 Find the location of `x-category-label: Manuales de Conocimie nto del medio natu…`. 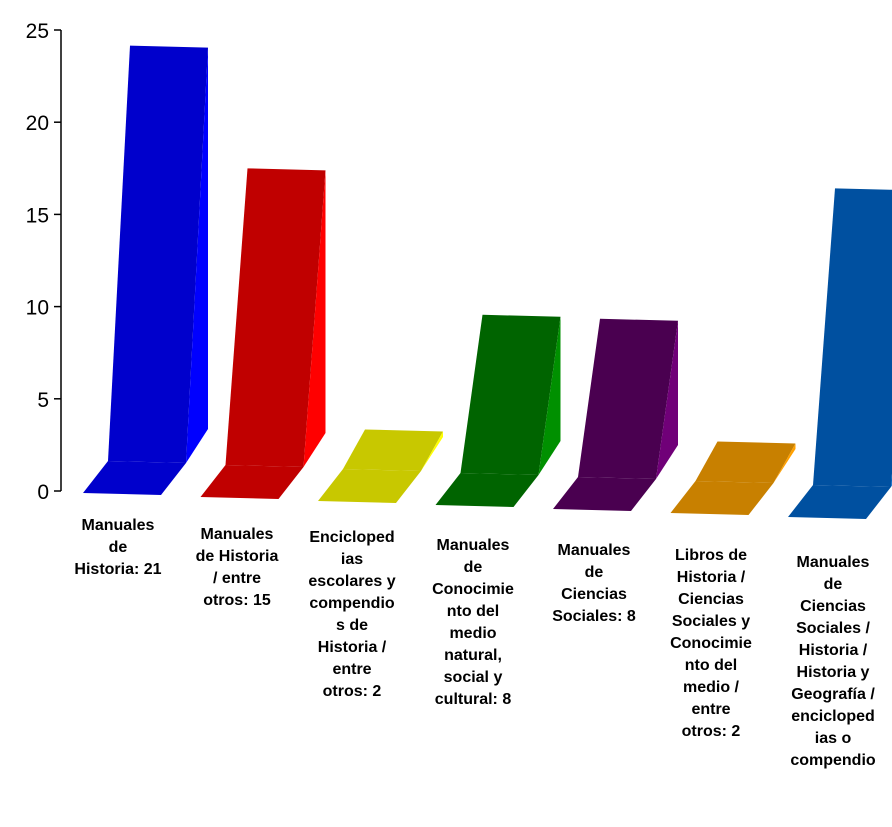

x-category-label: Manuales de Conocimie nto del medio natu… is located at coordinates (473, 622).